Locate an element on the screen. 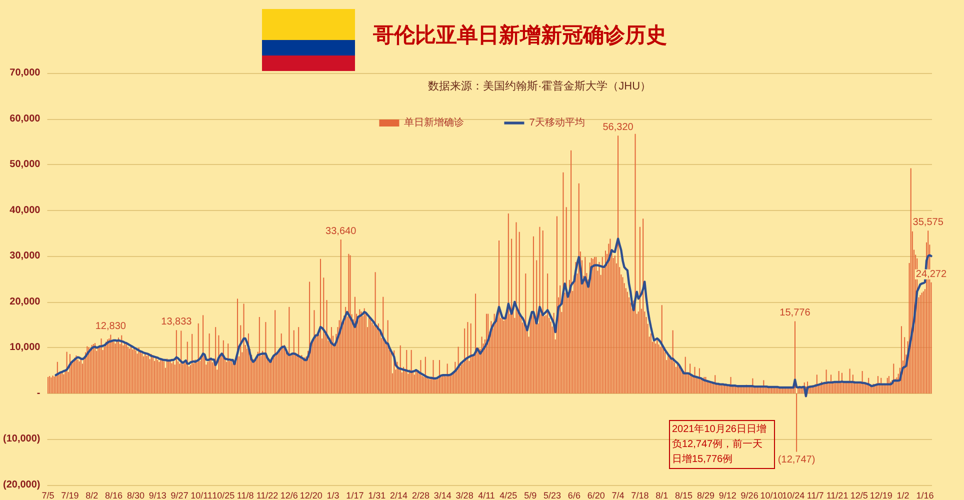 The width and height of the screenshot is (964, 500). x-tick-label: 1/16 is located at coordinates (925, 495).